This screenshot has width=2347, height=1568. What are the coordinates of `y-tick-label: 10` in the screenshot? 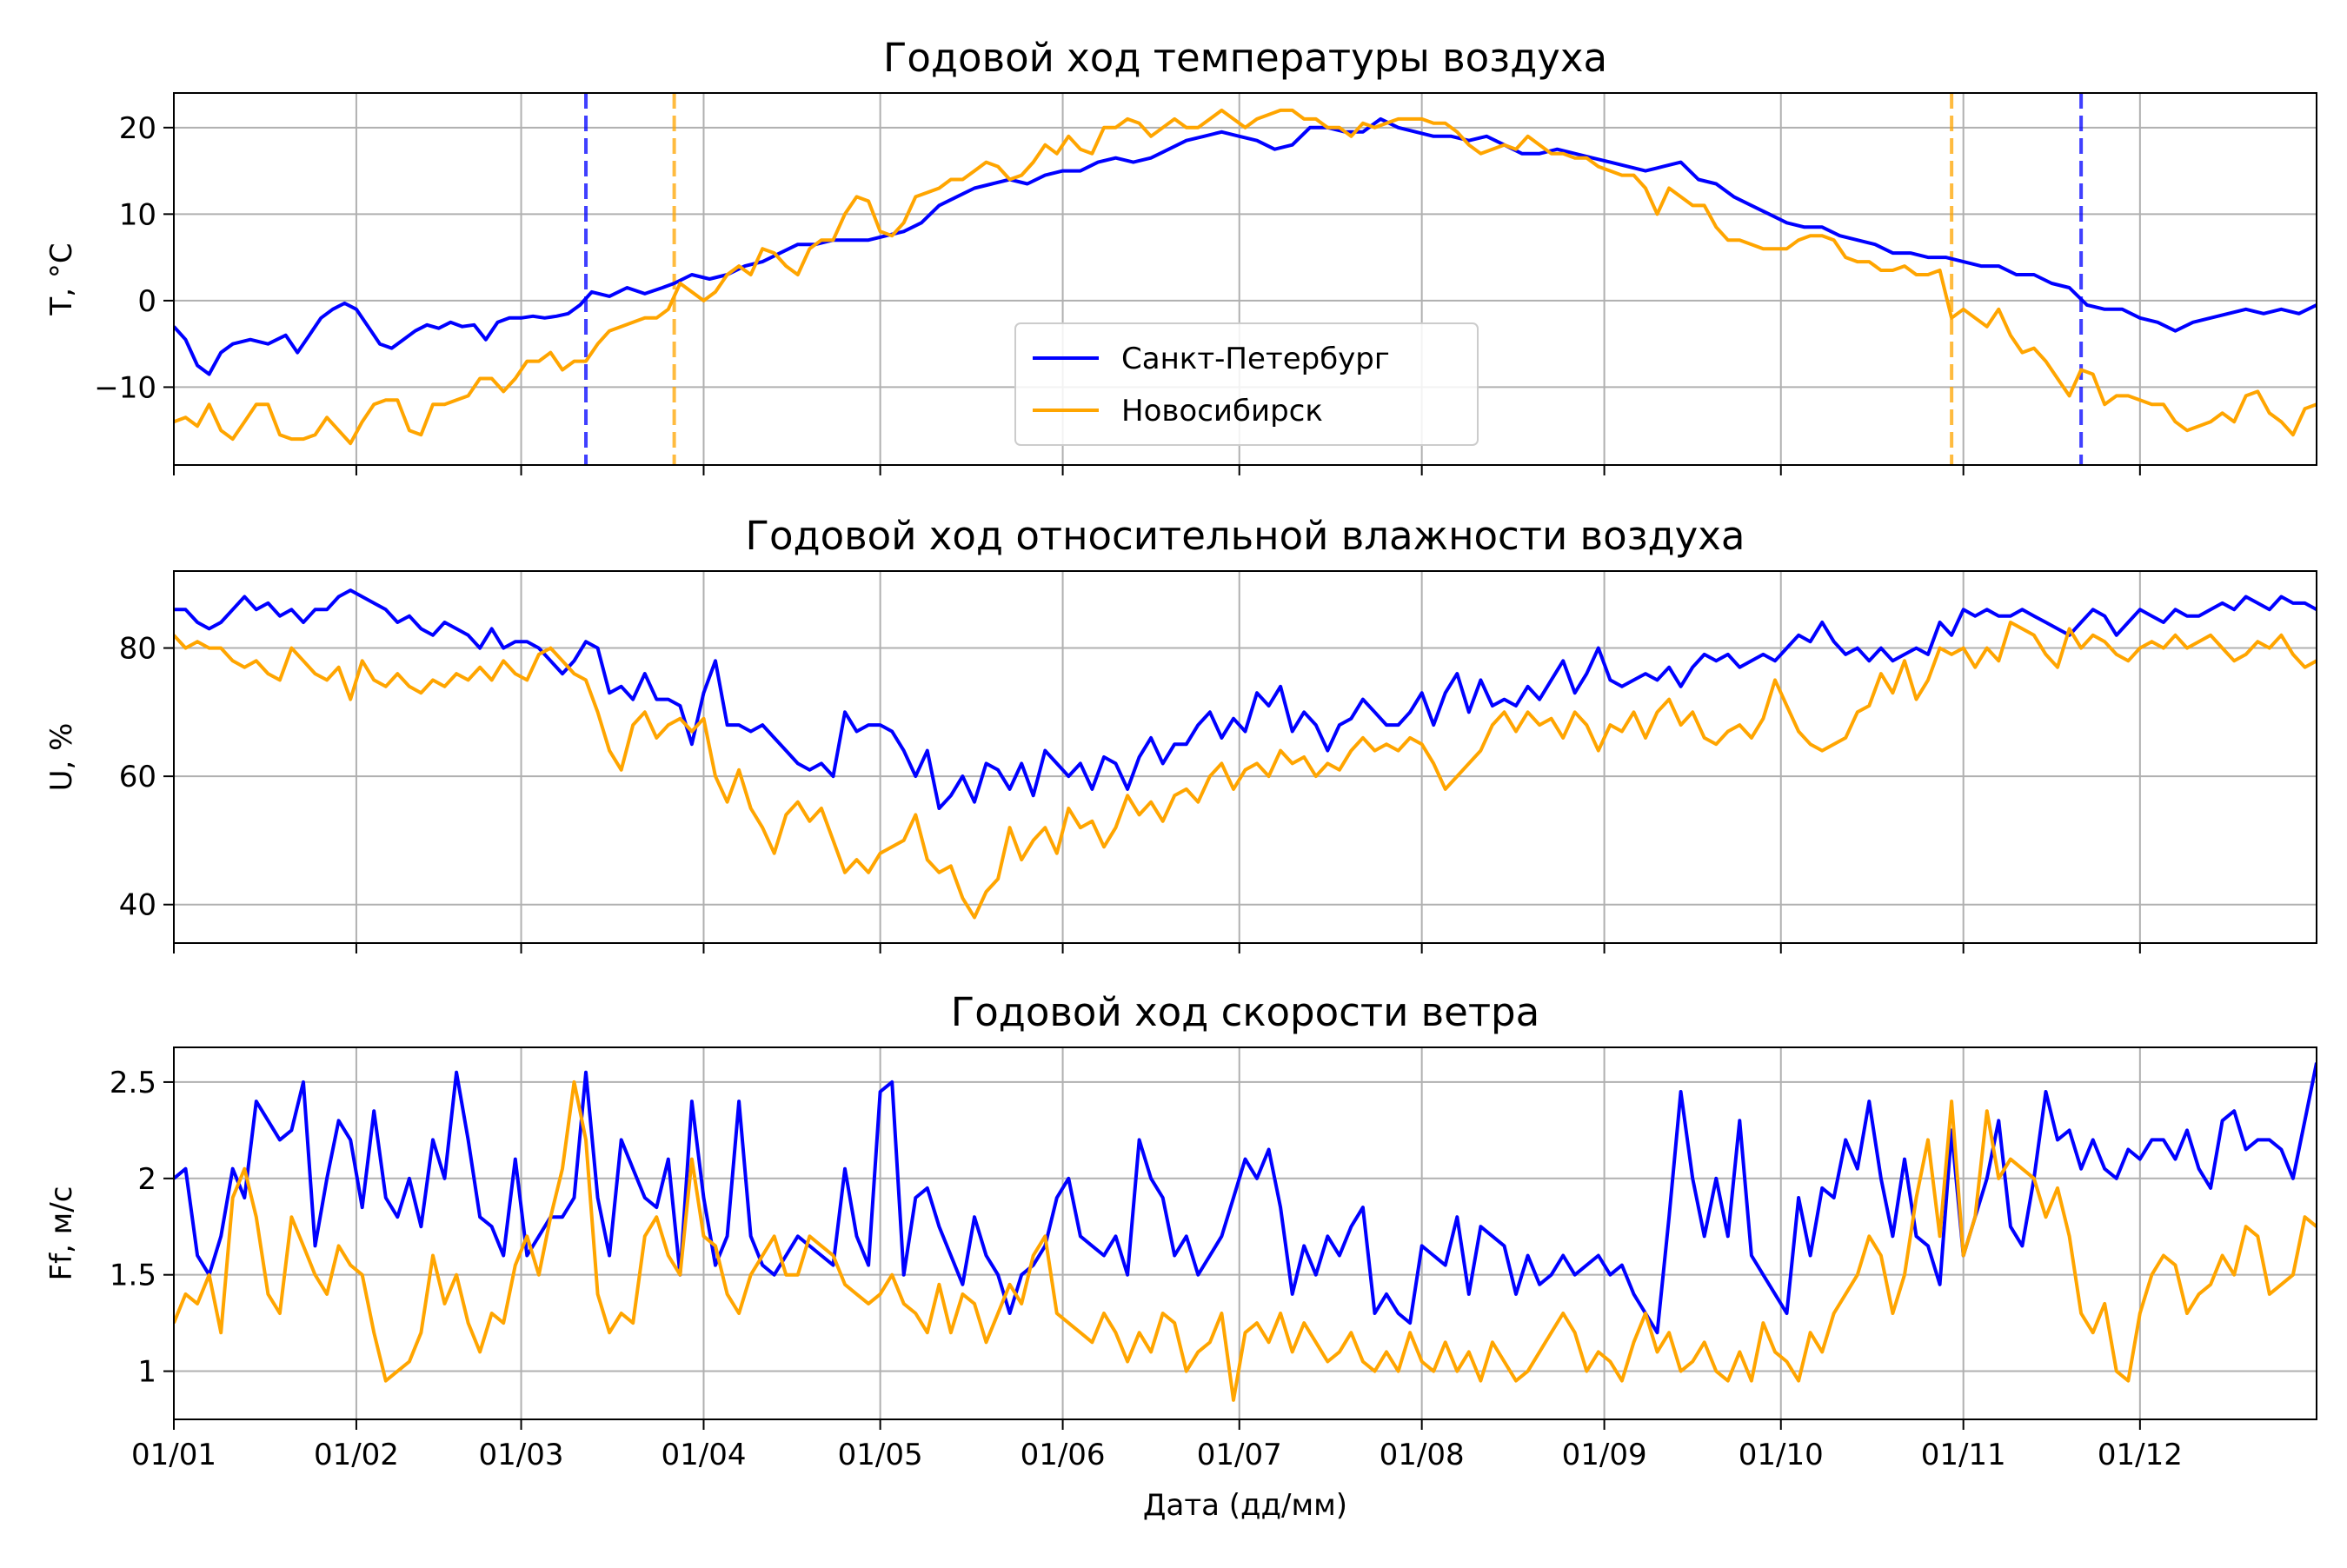 It's located at (137, 214).